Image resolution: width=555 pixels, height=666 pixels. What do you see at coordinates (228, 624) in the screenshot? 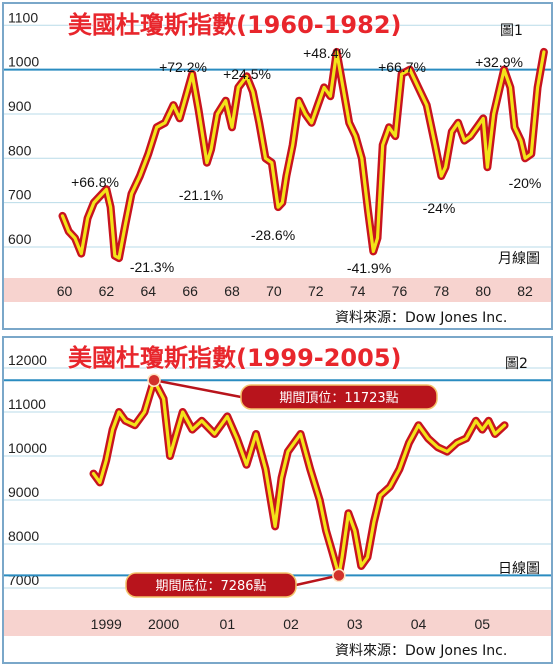
I see `x-tick-label: 01` at bounding box center [228, 624].